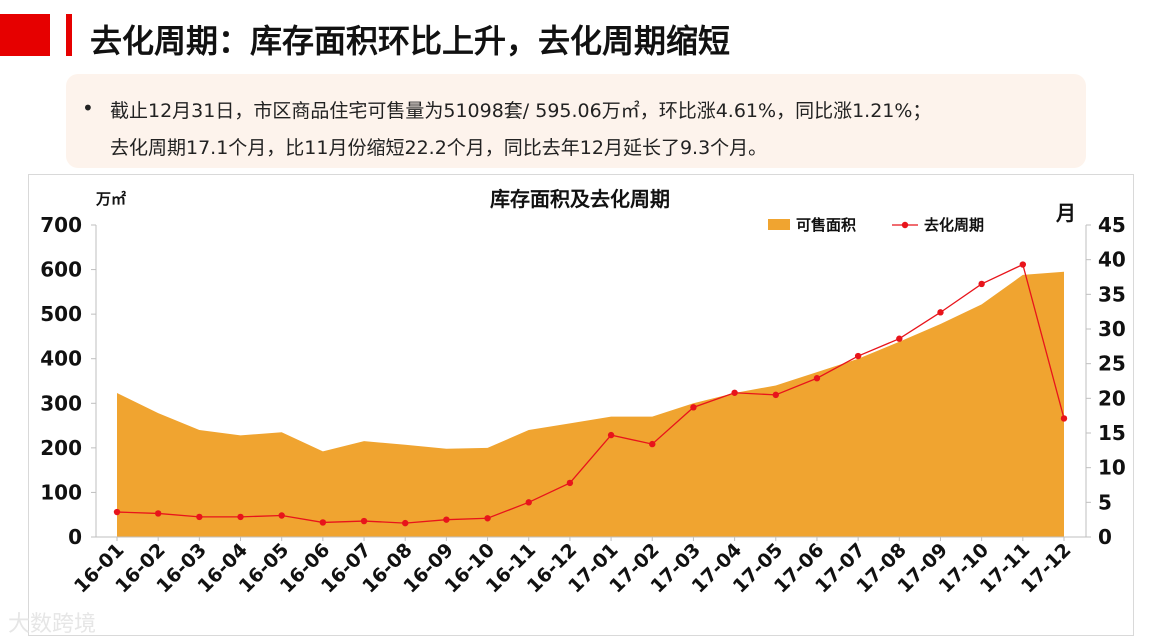 The width and height of the screenshot is (1152, 641). Describe the element at coordinates (580, 199) in the screenshot. I see `chart-title: 库存面积及去化周期` at that location.